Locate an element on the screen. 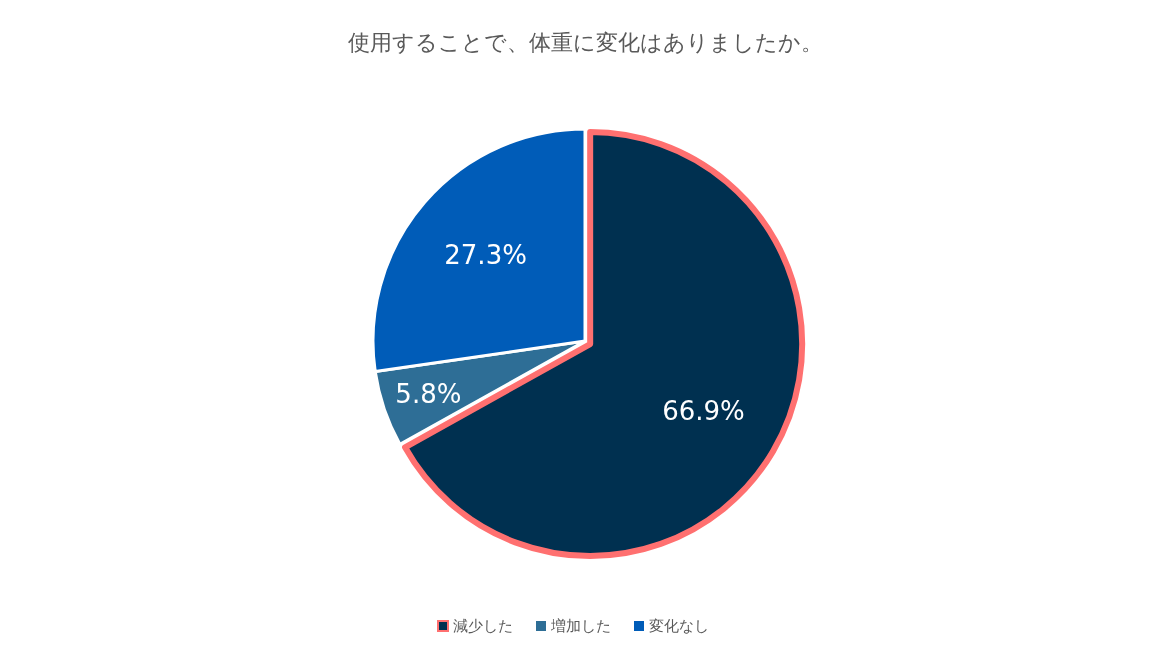 Image resolution: width=1170 pixels, height=662 pixels. legend-label: 増加した is located at coordinates (580, 626).